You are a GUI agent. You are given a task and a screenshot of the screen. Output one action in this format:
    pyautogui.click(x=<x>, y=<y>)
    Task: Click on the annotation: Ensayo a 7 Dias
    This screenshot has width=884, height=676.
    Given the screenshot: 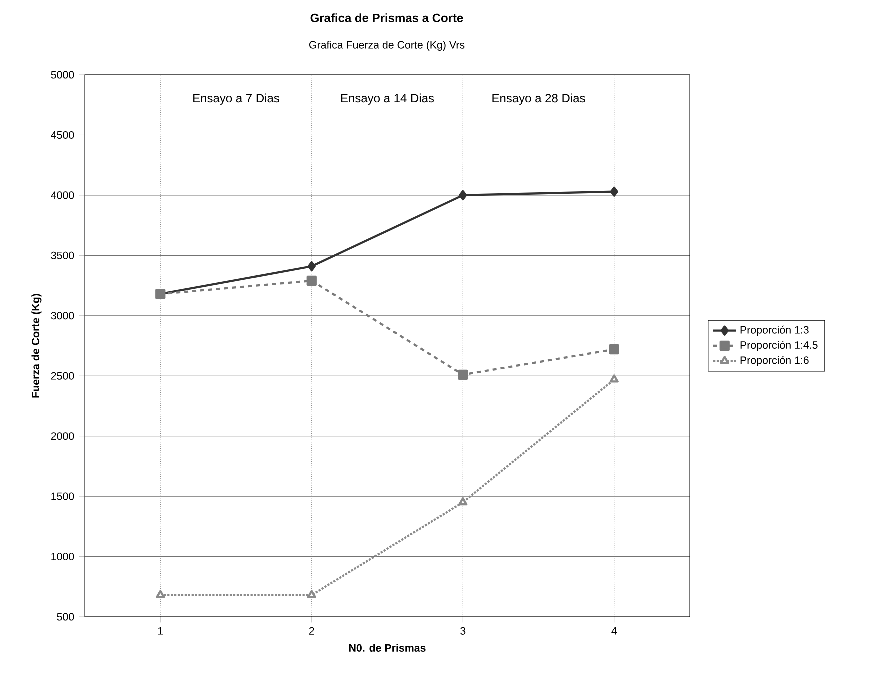 What is the action you would take?
    pyautogui.click(x=237, y=99)
    